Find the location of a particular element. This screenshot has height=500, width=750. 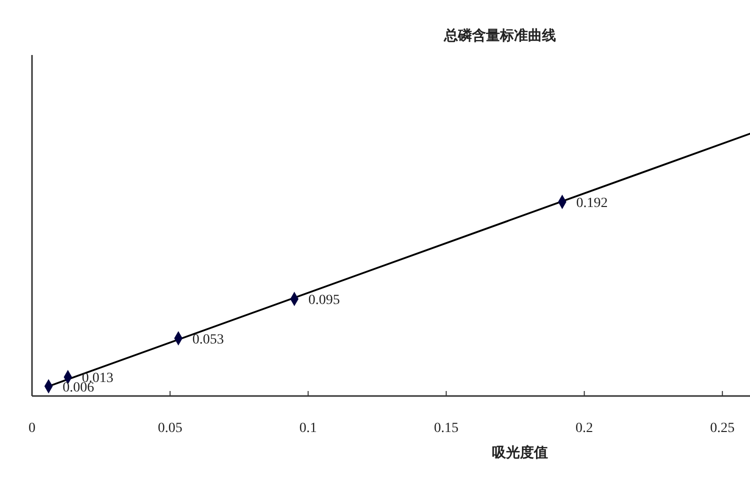

annotation: 0.053 is located at coordinates (208, 340).